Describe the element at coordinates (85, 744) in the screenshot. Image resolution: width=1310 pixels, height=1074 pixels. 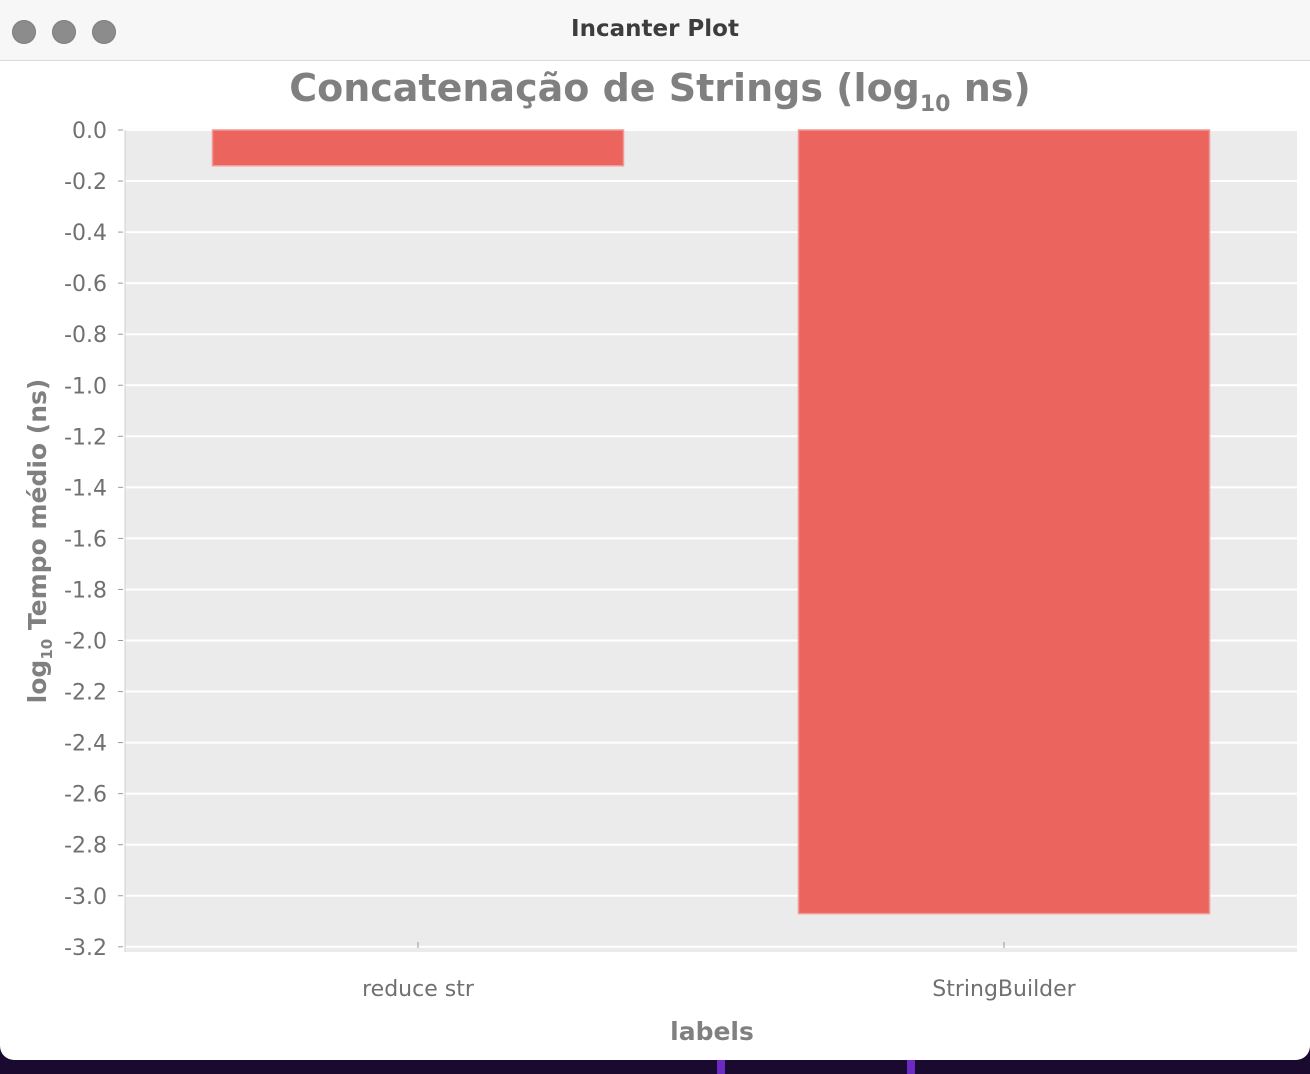
I see `y-tick-label: -2.4` at that location.